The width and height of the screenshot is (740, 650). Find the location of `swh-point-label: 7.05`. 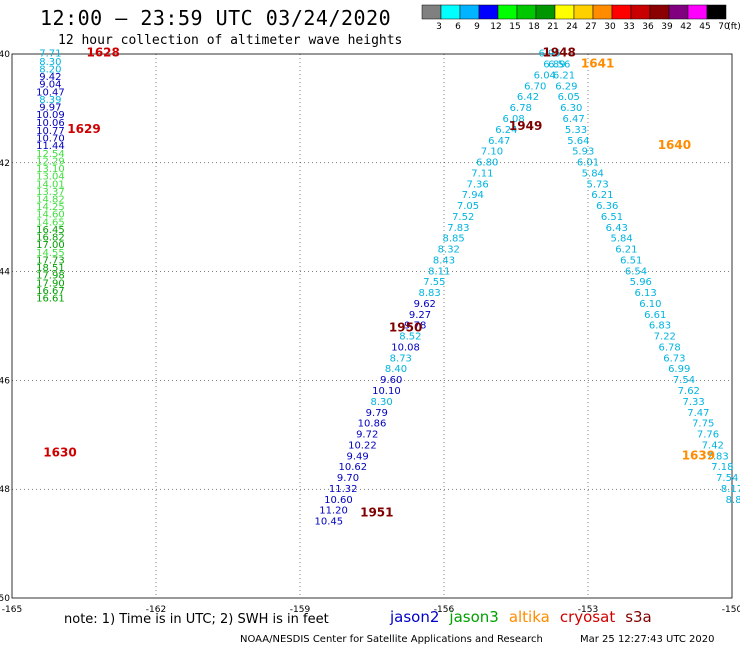

swh-point-label: 7.05 is located at coordinates (468, 206).